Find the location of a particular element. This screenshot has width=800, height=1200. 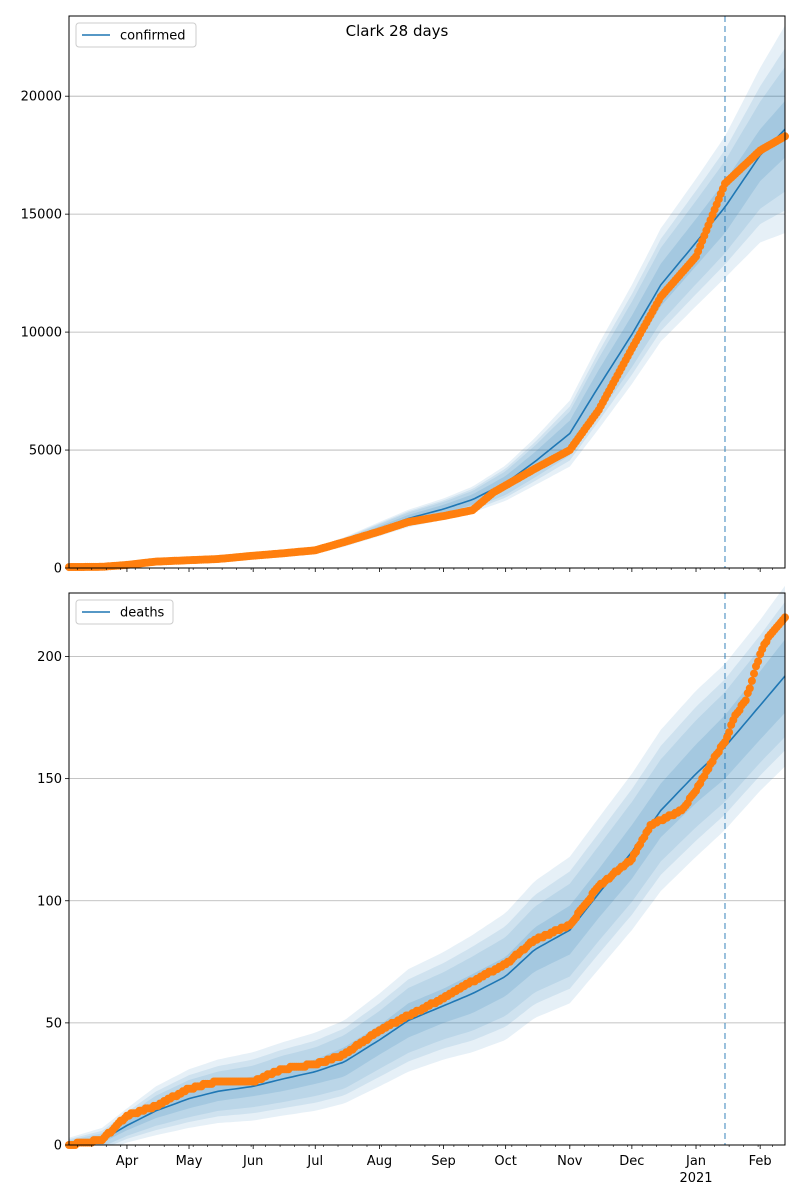

xtick-label-sep: Sep is located at coordinates (443, 1161).